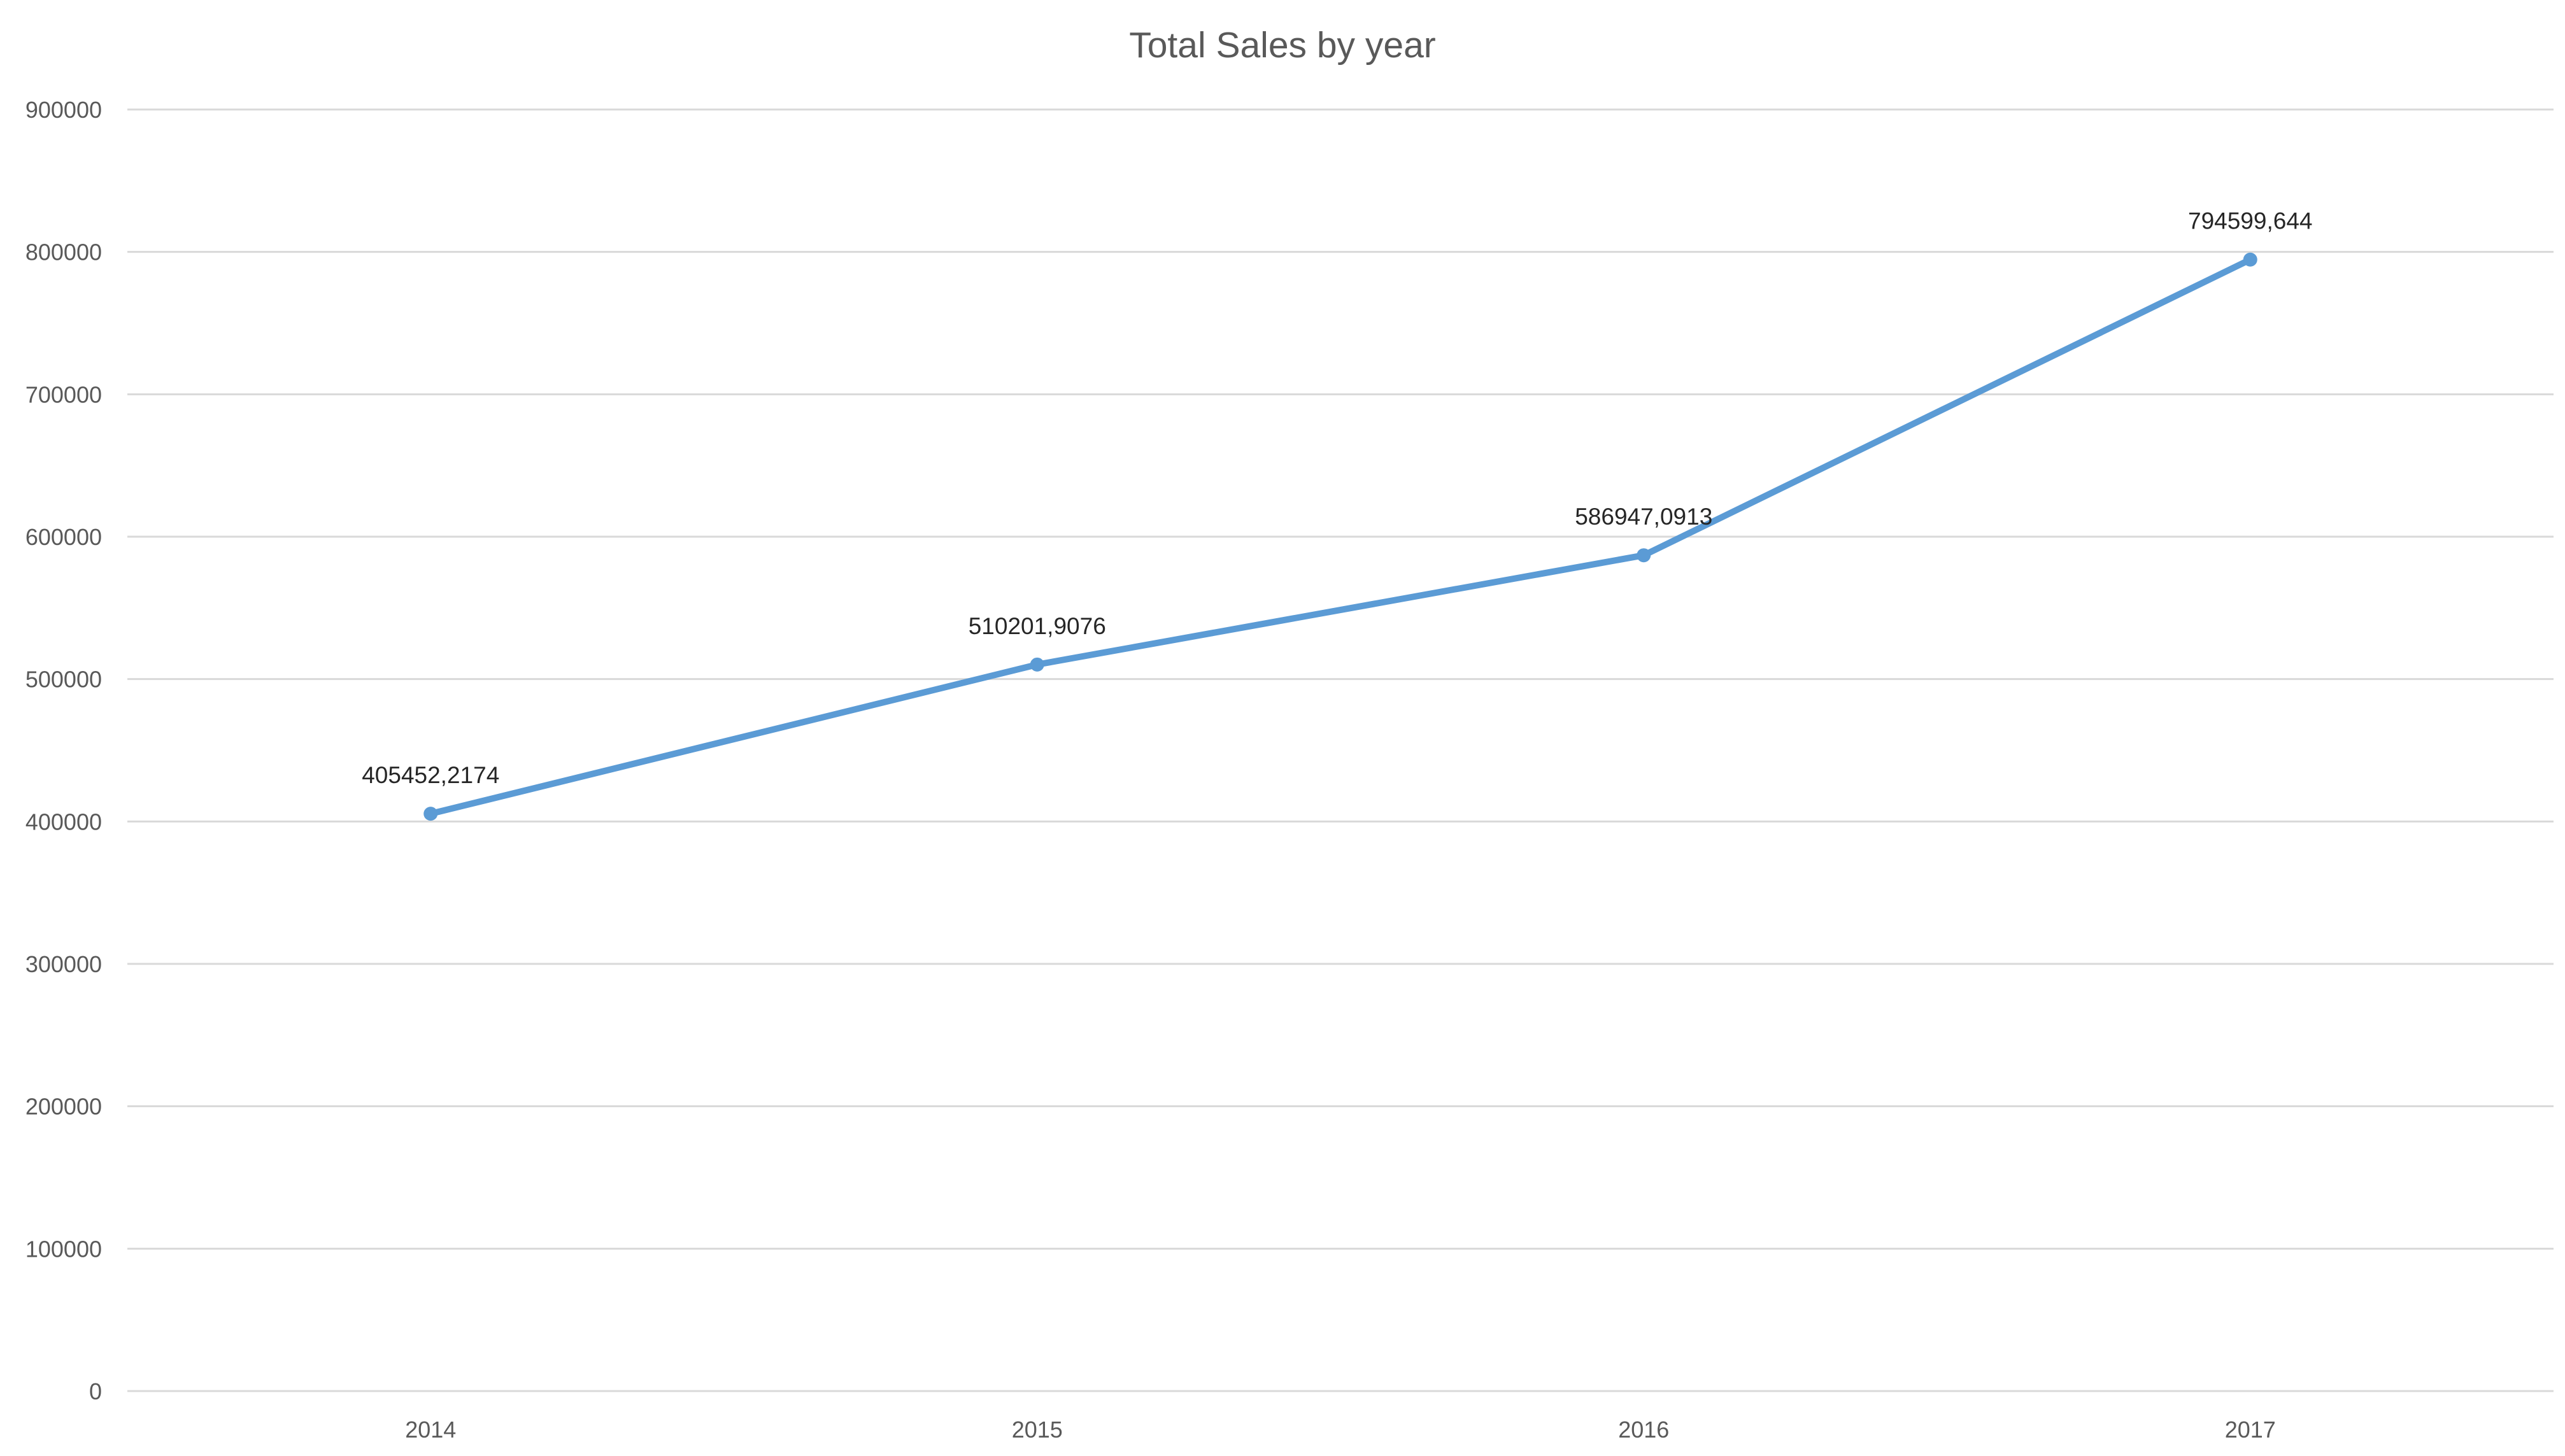 The image size is (2565, 1456). I want to click on y-tick-label: 300000, so click(64, 964).